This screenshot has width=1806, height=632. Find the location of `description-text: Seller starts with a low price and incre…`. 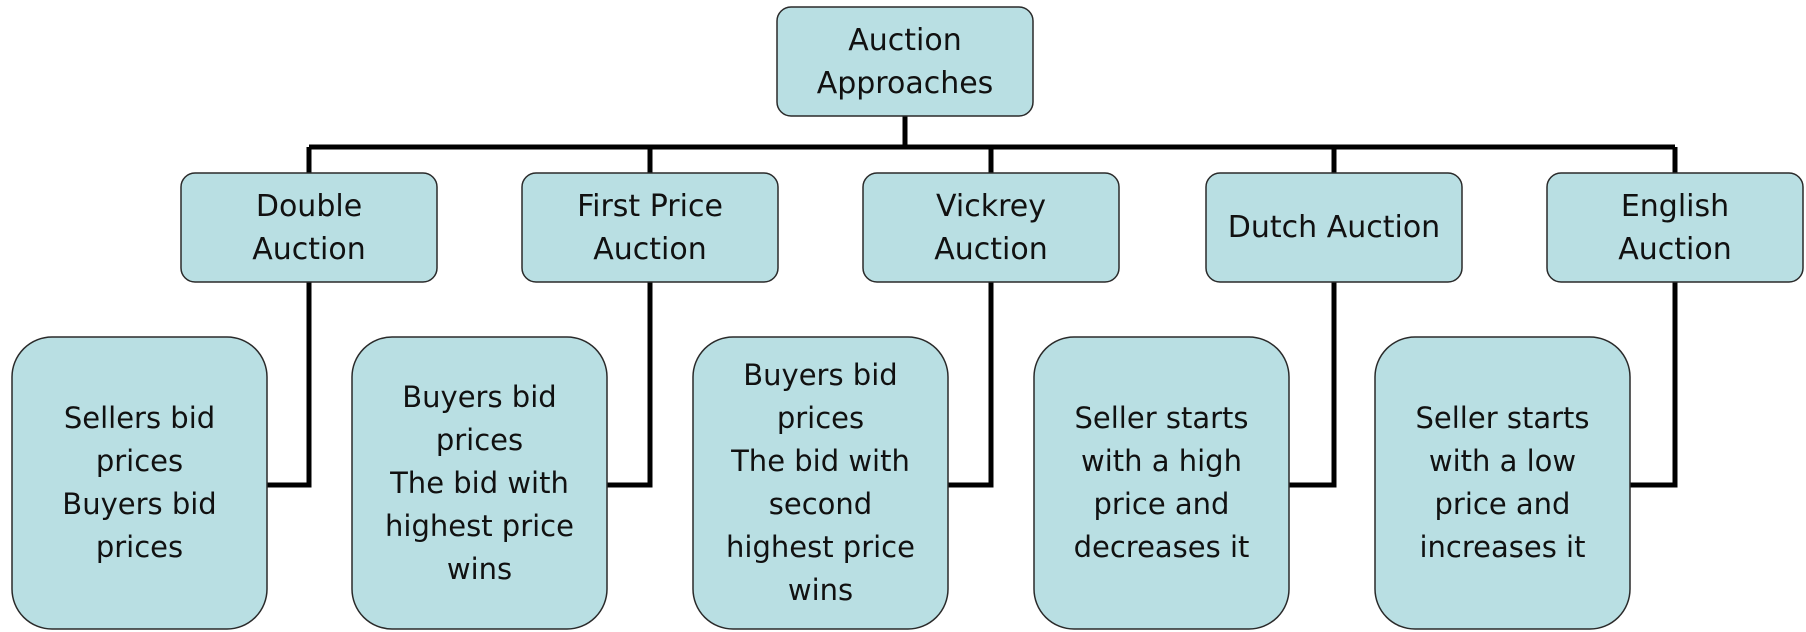

description-text: Seller starts with a low price and incre… is located at coordinates (1502, 482).